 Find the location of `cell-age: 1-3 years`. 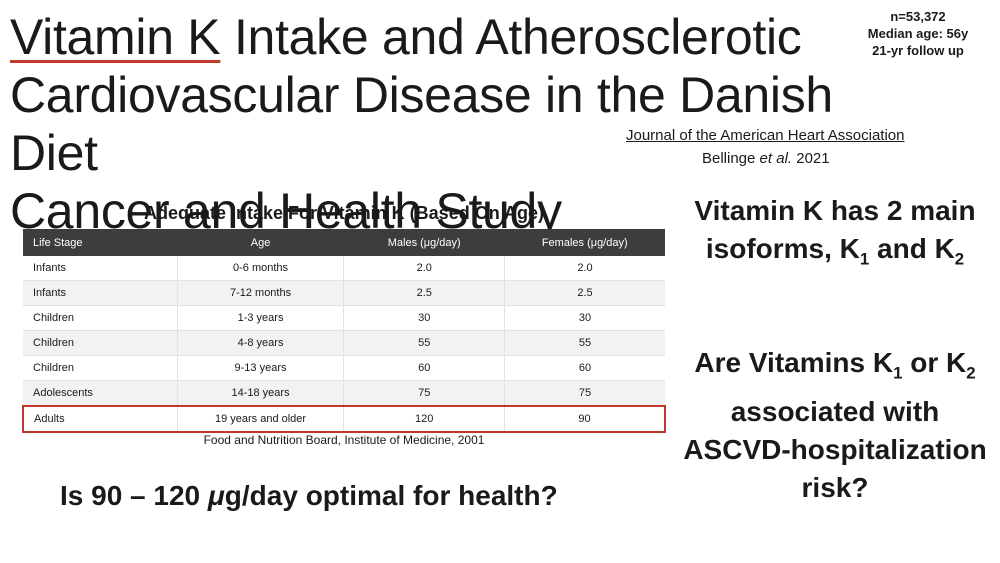

cell-age: 1-3 years is located at coordinates (261, 318).